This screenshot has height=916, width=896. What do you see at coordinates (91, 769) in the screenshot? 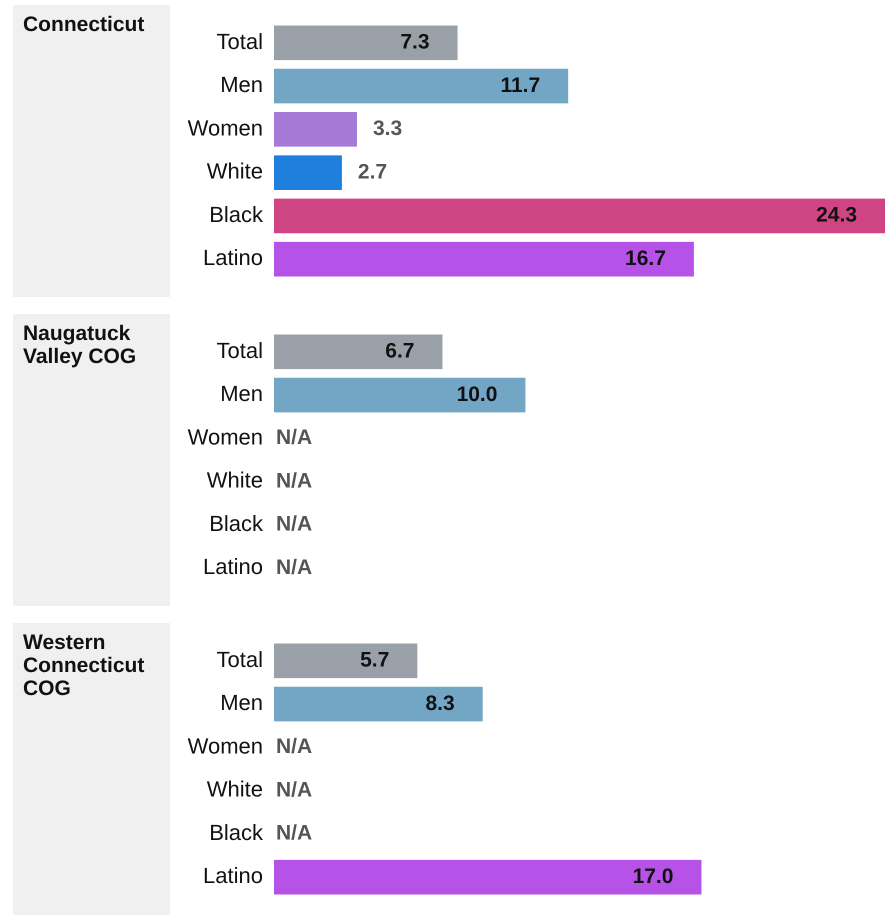
I see `text: Western Connecticut COG` at bounding box center [91, 769].